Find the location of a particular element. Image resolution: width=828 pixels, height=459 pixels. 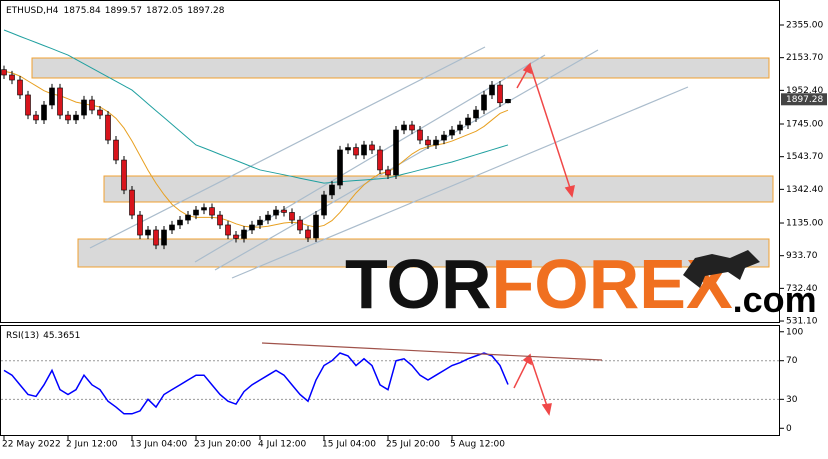

y-tick-label: 732.40 is located at coordinates (802, 289).